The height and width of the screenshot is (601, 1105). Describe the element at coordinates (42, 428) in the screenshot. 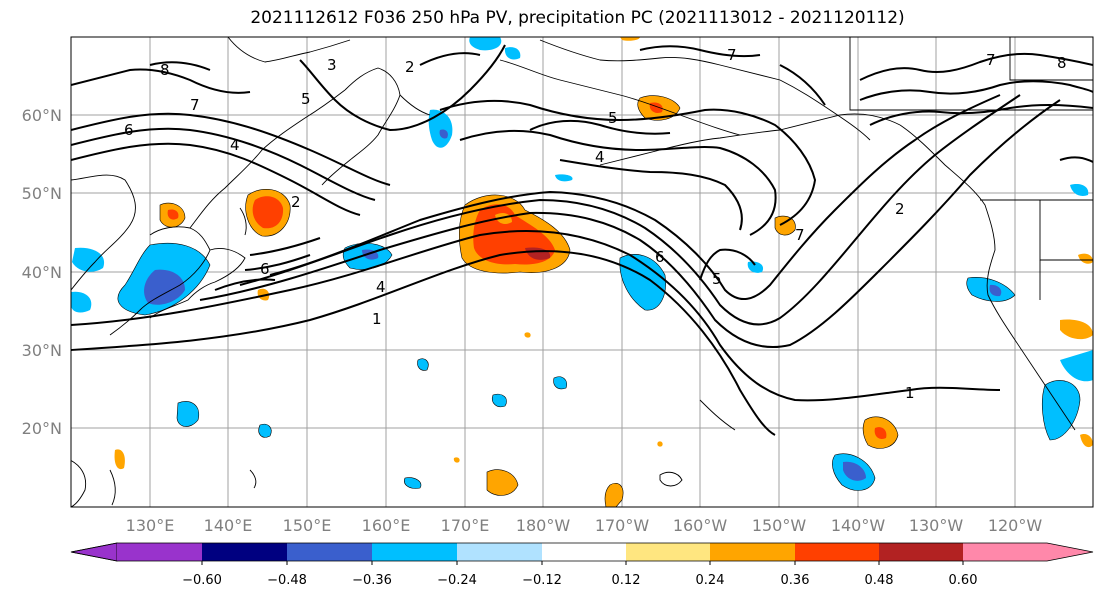

I see `lat-label-20n: 20°N` at that location.